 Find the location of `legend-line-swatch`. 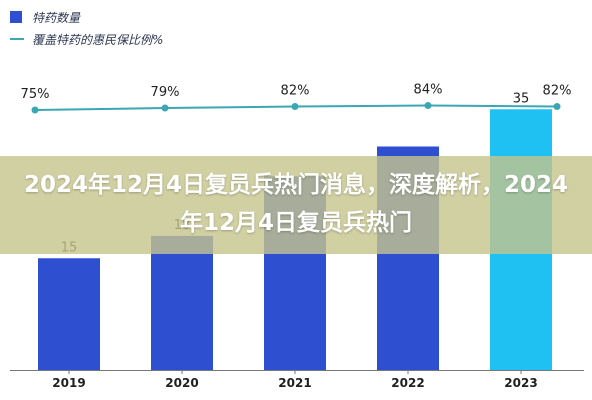

legend-line-swatch is located at coordinates (17, 39).